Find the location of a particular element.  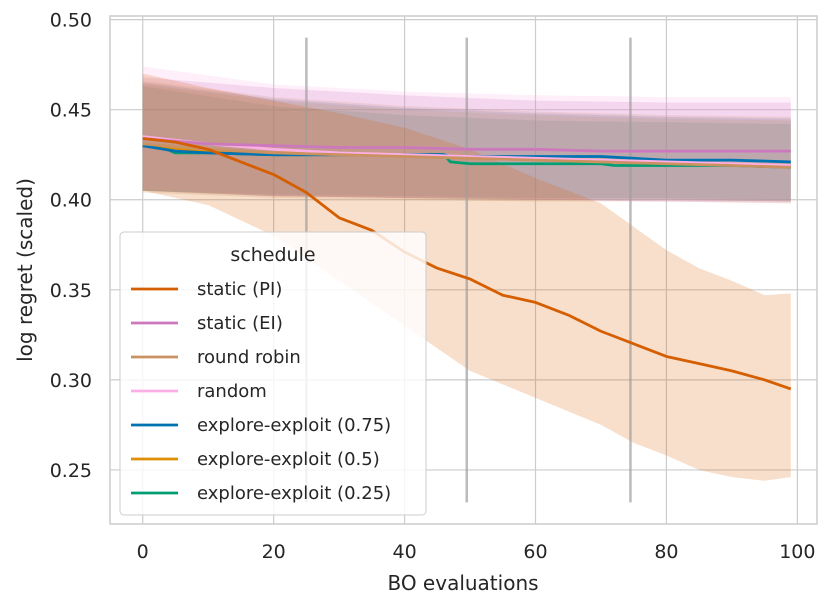

y-tick-label: 0.35 is located at coordinates (71, 291).